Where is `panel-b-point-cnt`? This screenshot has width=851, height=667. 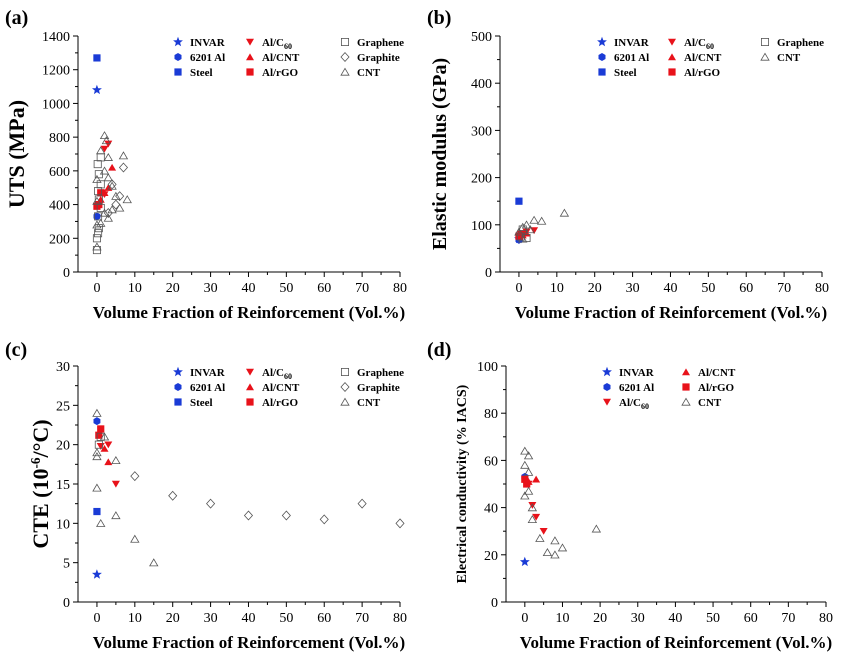 panel-b-point-cnt is located at coordinates (519, 231).